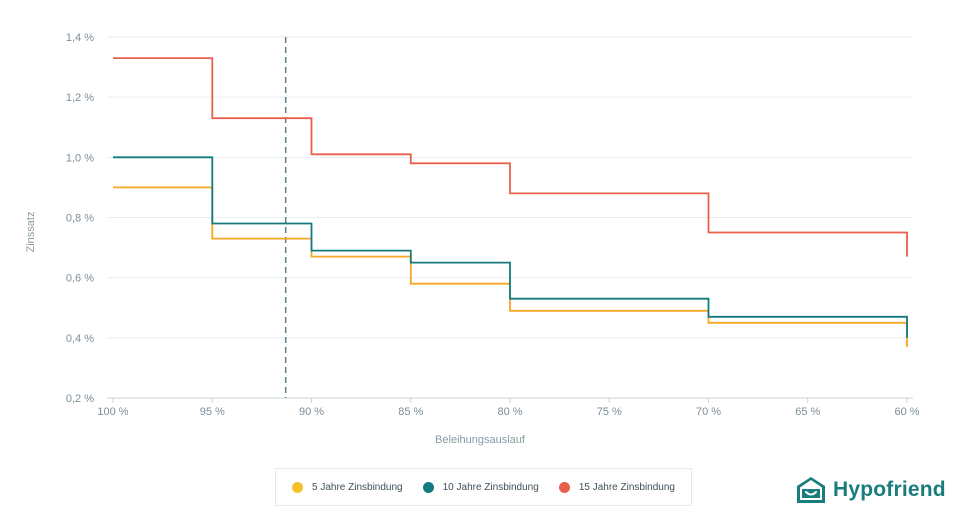 The image size is (961, 523). I want to click on x-tick-label: 90 %, so click(311, 412).